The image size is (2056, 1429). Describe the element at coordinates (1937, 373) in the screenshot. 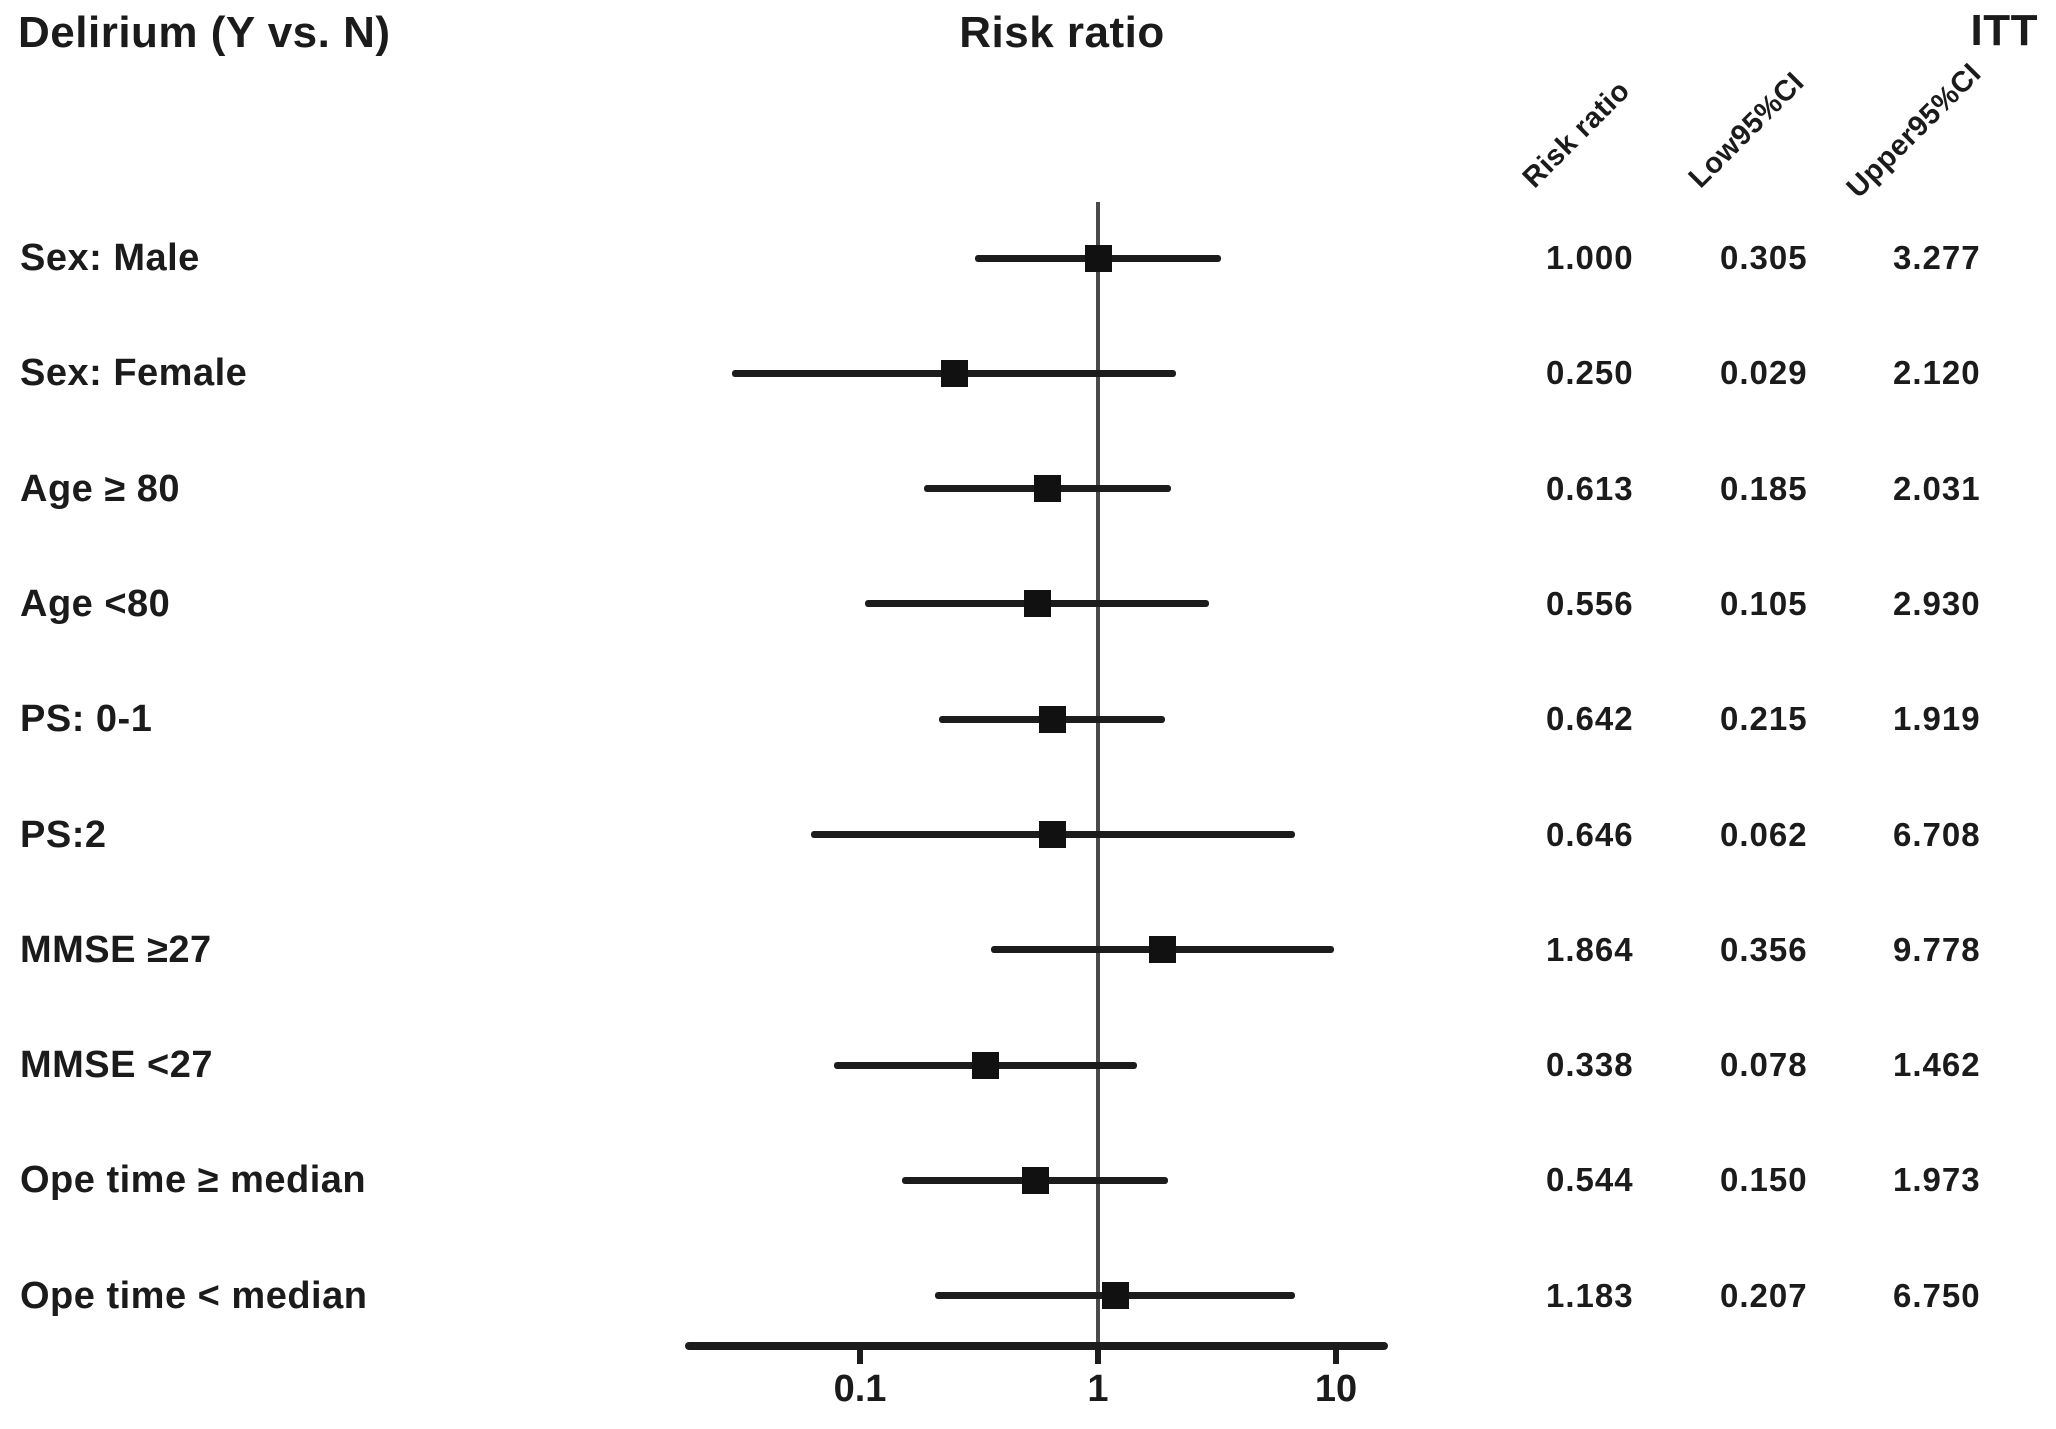

I see `upper95ci-value: 2.120` at that location.